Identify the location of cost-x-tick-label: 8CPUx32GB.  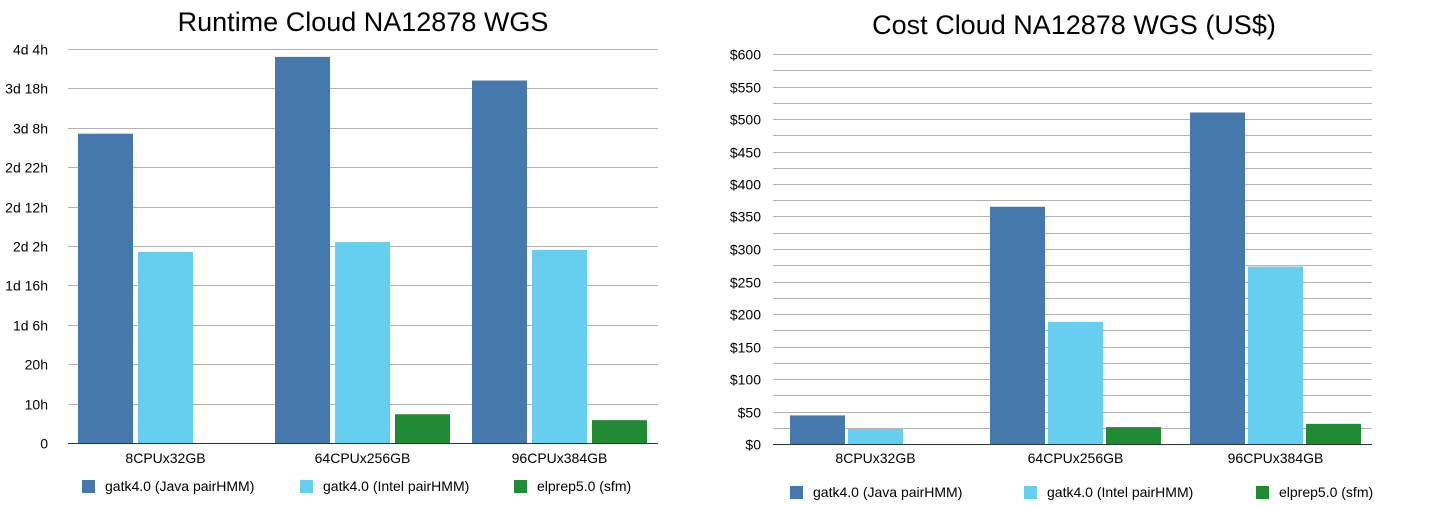
(875, 458).